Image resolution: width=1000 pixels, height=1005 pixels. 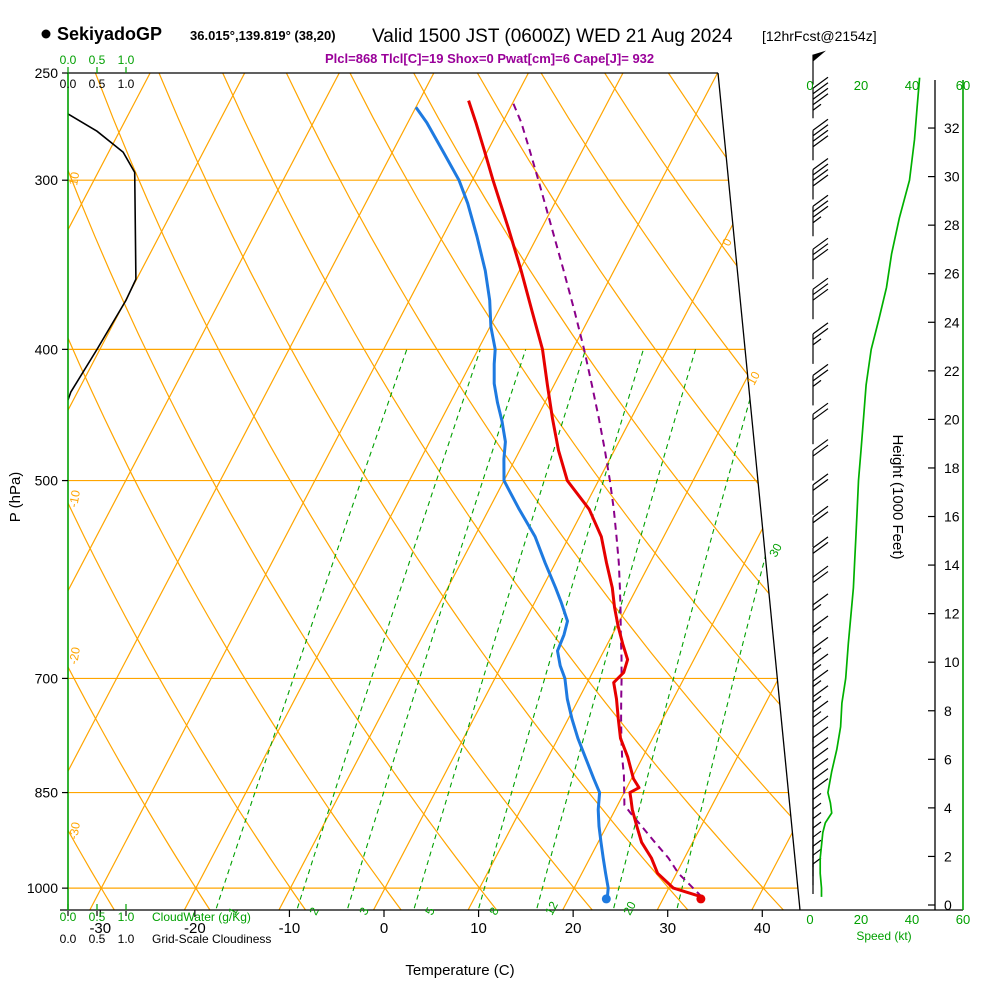 I want to click on pressure-tick-label: 700, so click(x=47, y=678).